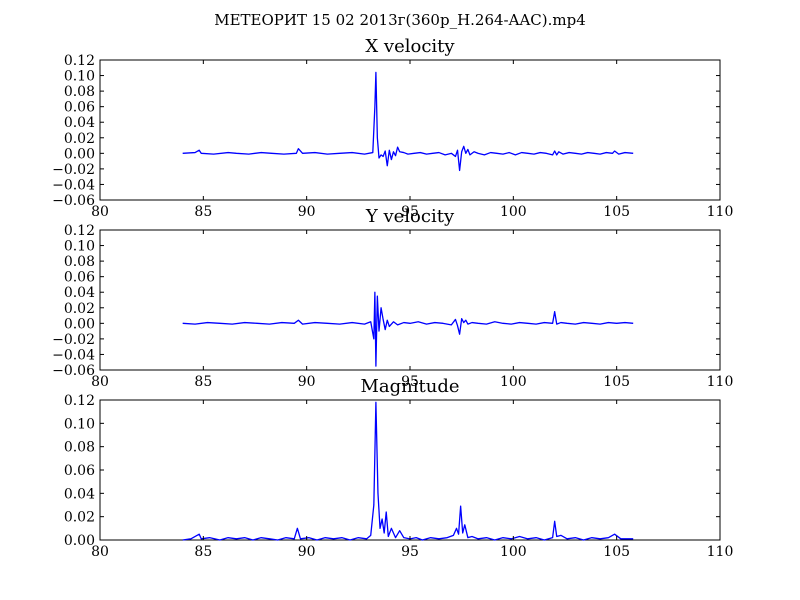 The width and height of the screenshot is (800, 600). I want to click on y-velocity-ytick-label: −0.06, so click(73, 371).